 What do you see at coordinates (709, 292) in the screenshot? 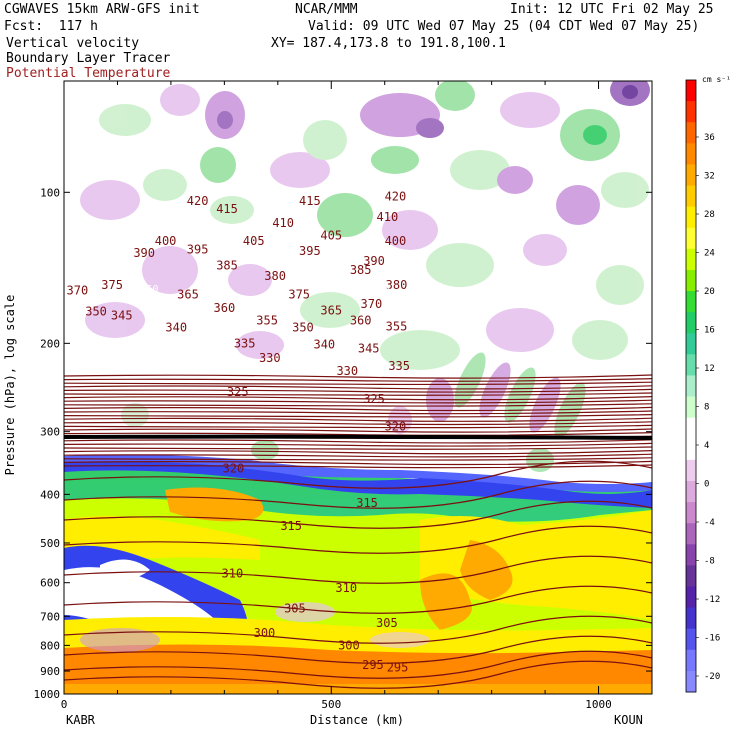
I see `colorbar-label: 20` at bounding box center [709, 292].